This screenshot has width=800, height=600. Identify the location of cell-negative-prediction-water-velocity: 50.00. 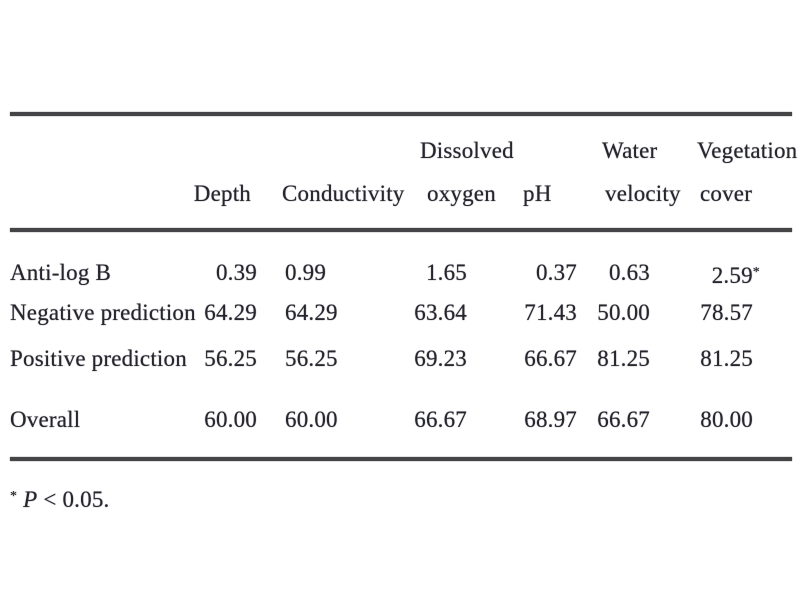
(623, 312).